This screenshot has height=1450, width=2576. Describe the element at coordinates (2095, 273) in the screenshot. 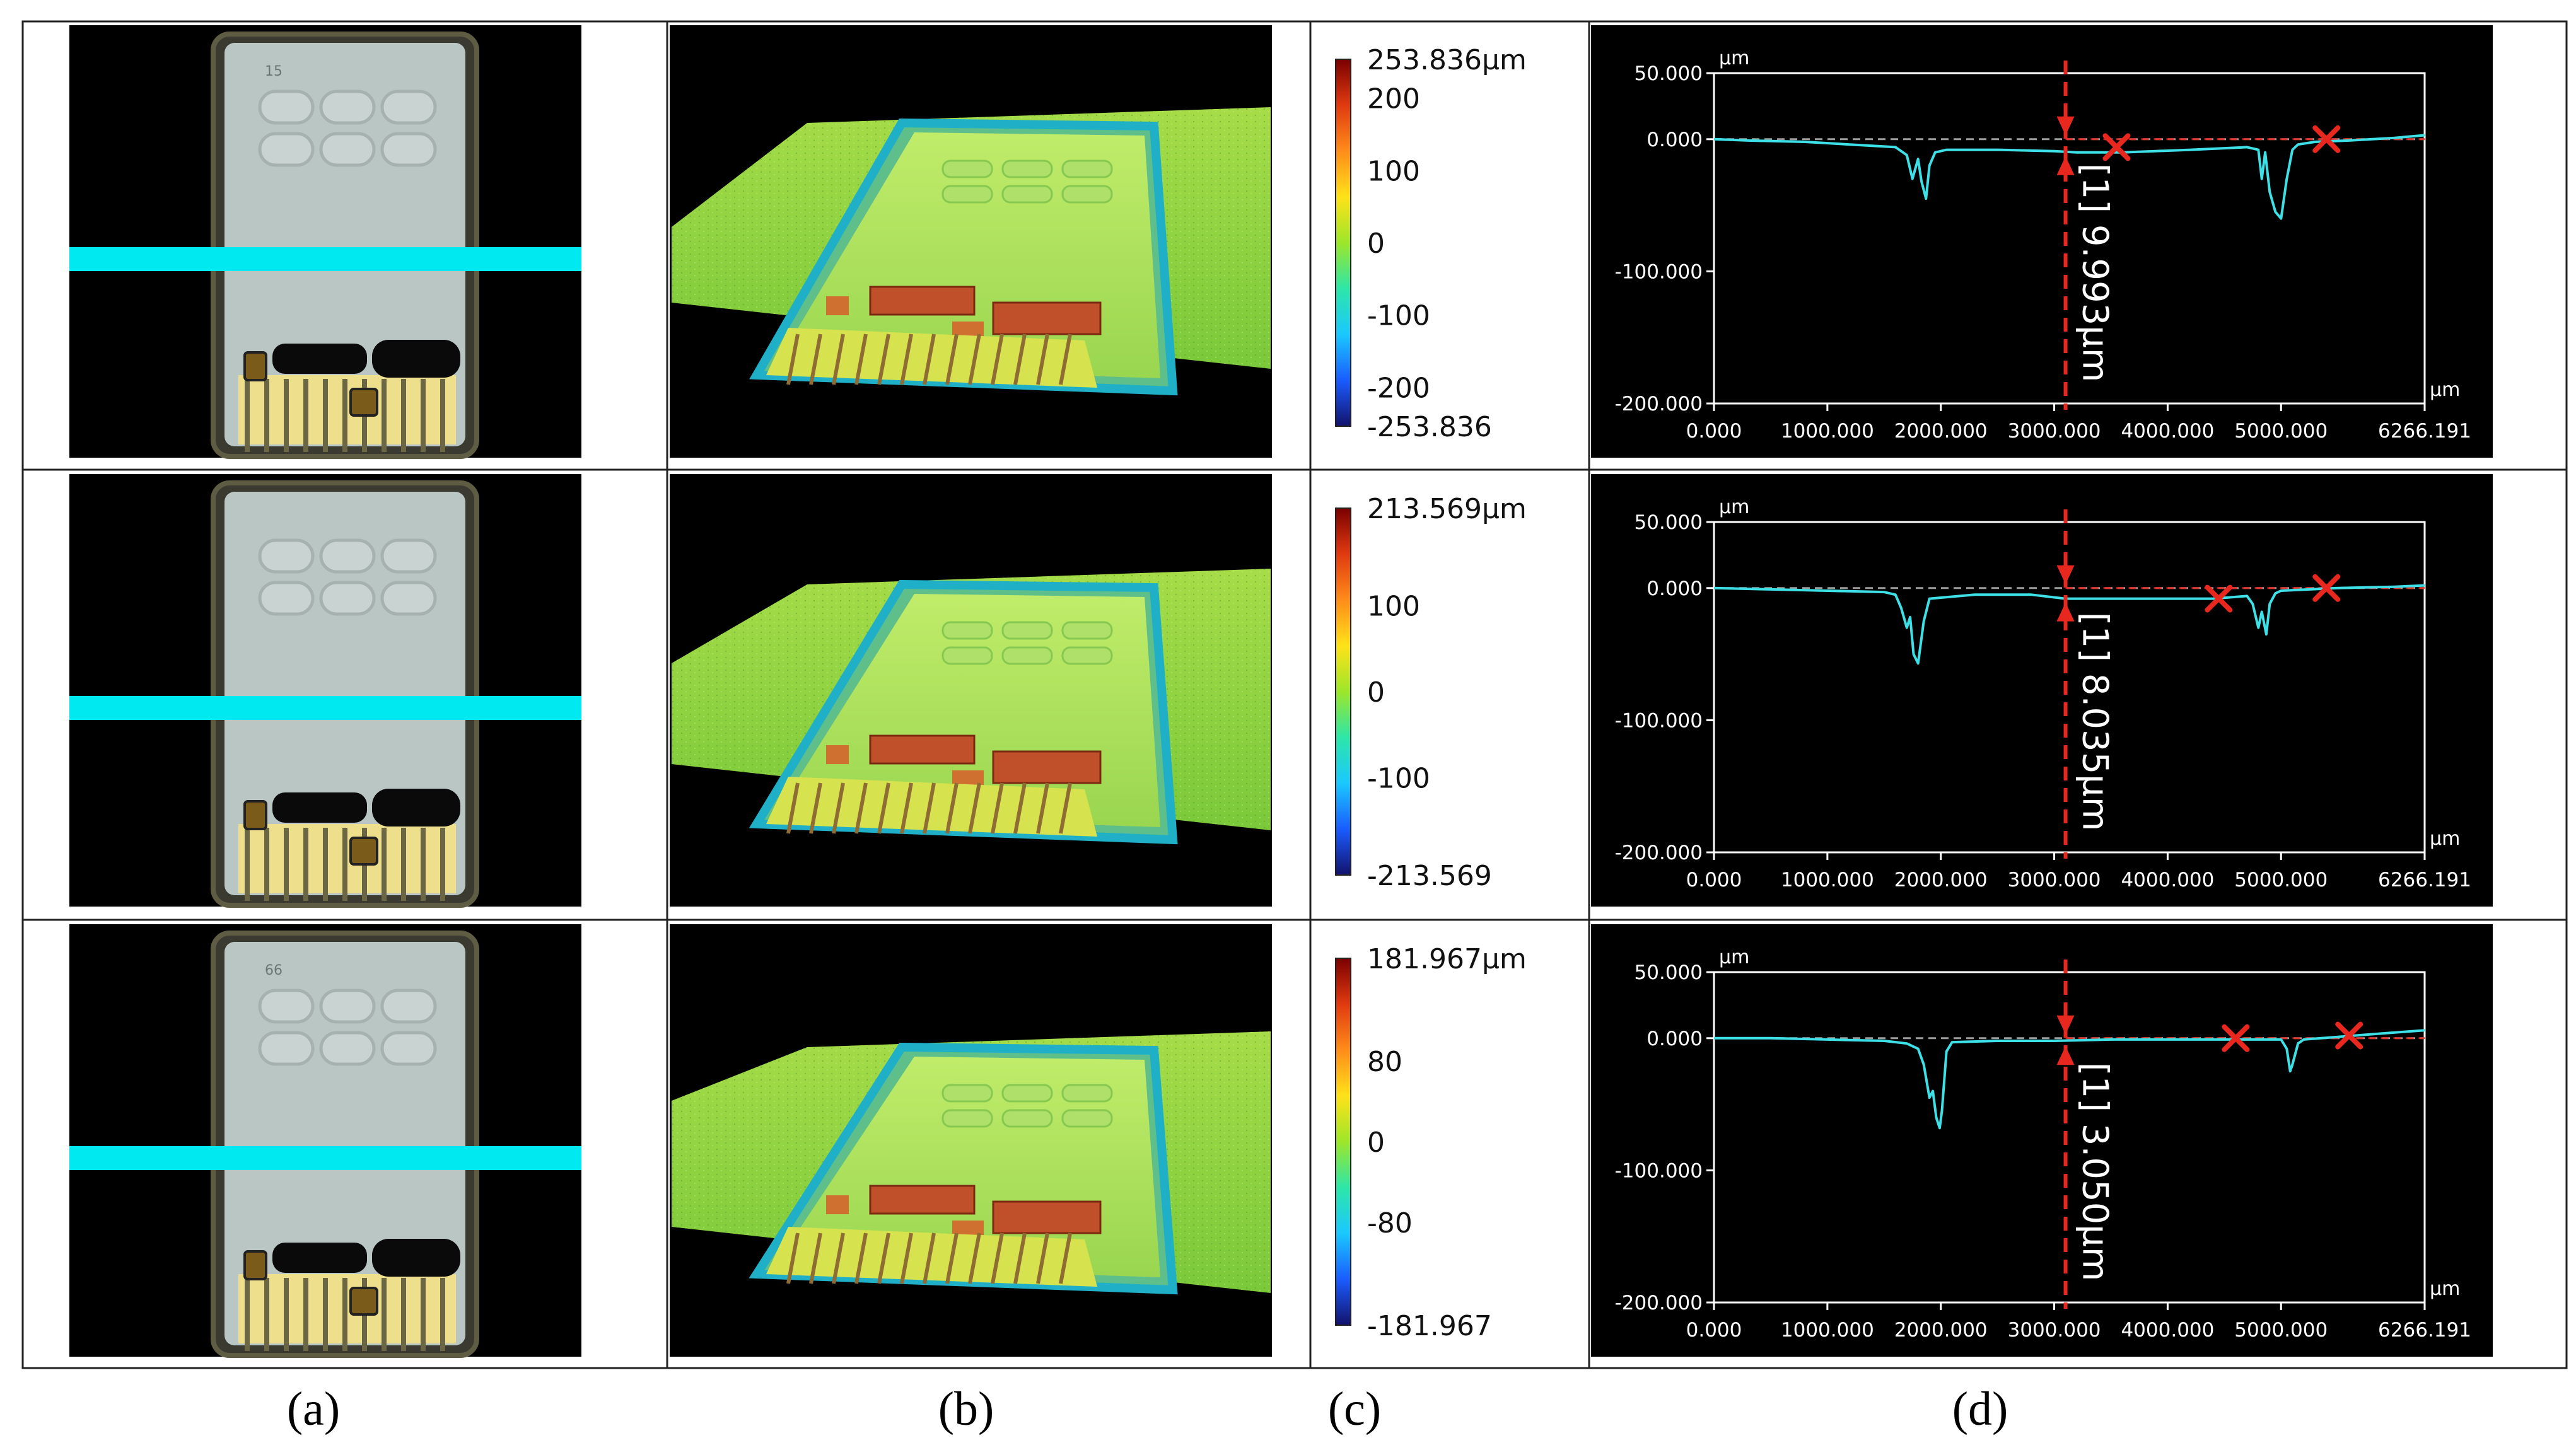

I see `measurement-label: [1] 9.993µm` at that location.